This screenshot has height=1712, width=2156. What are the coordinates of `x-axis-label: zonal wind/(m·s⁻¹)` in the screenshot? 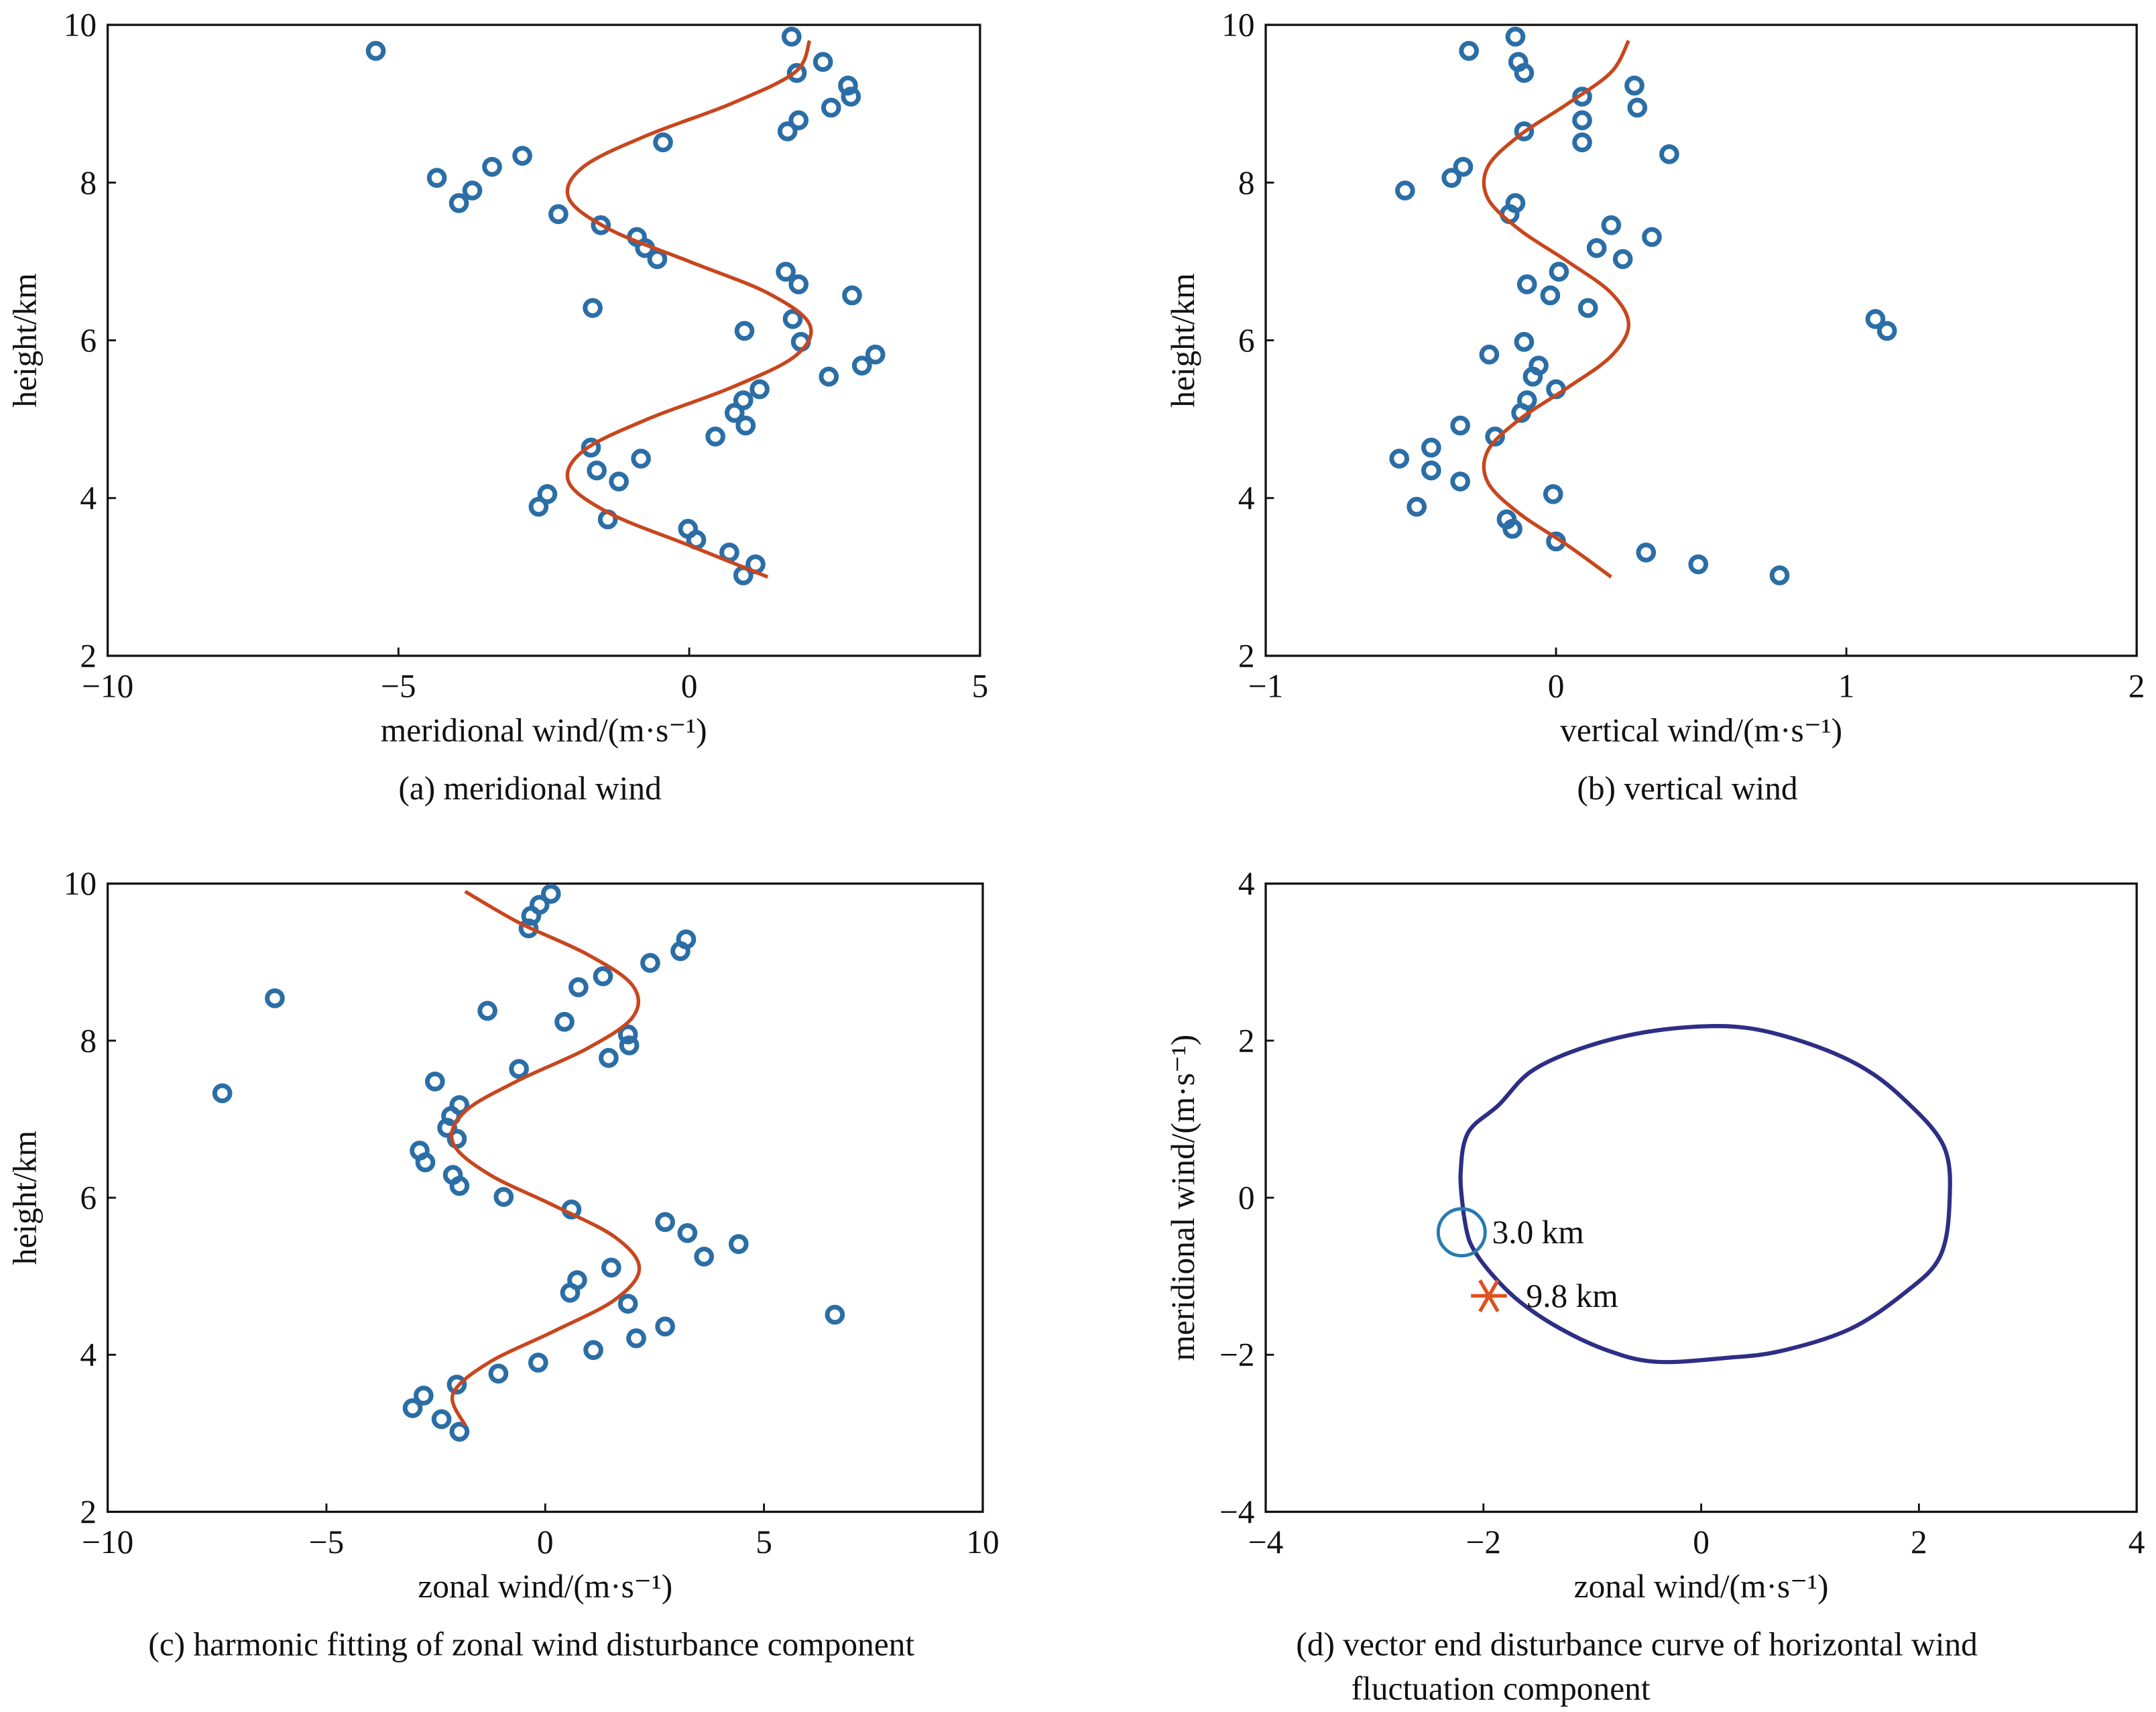 It's located at (545, 1586).